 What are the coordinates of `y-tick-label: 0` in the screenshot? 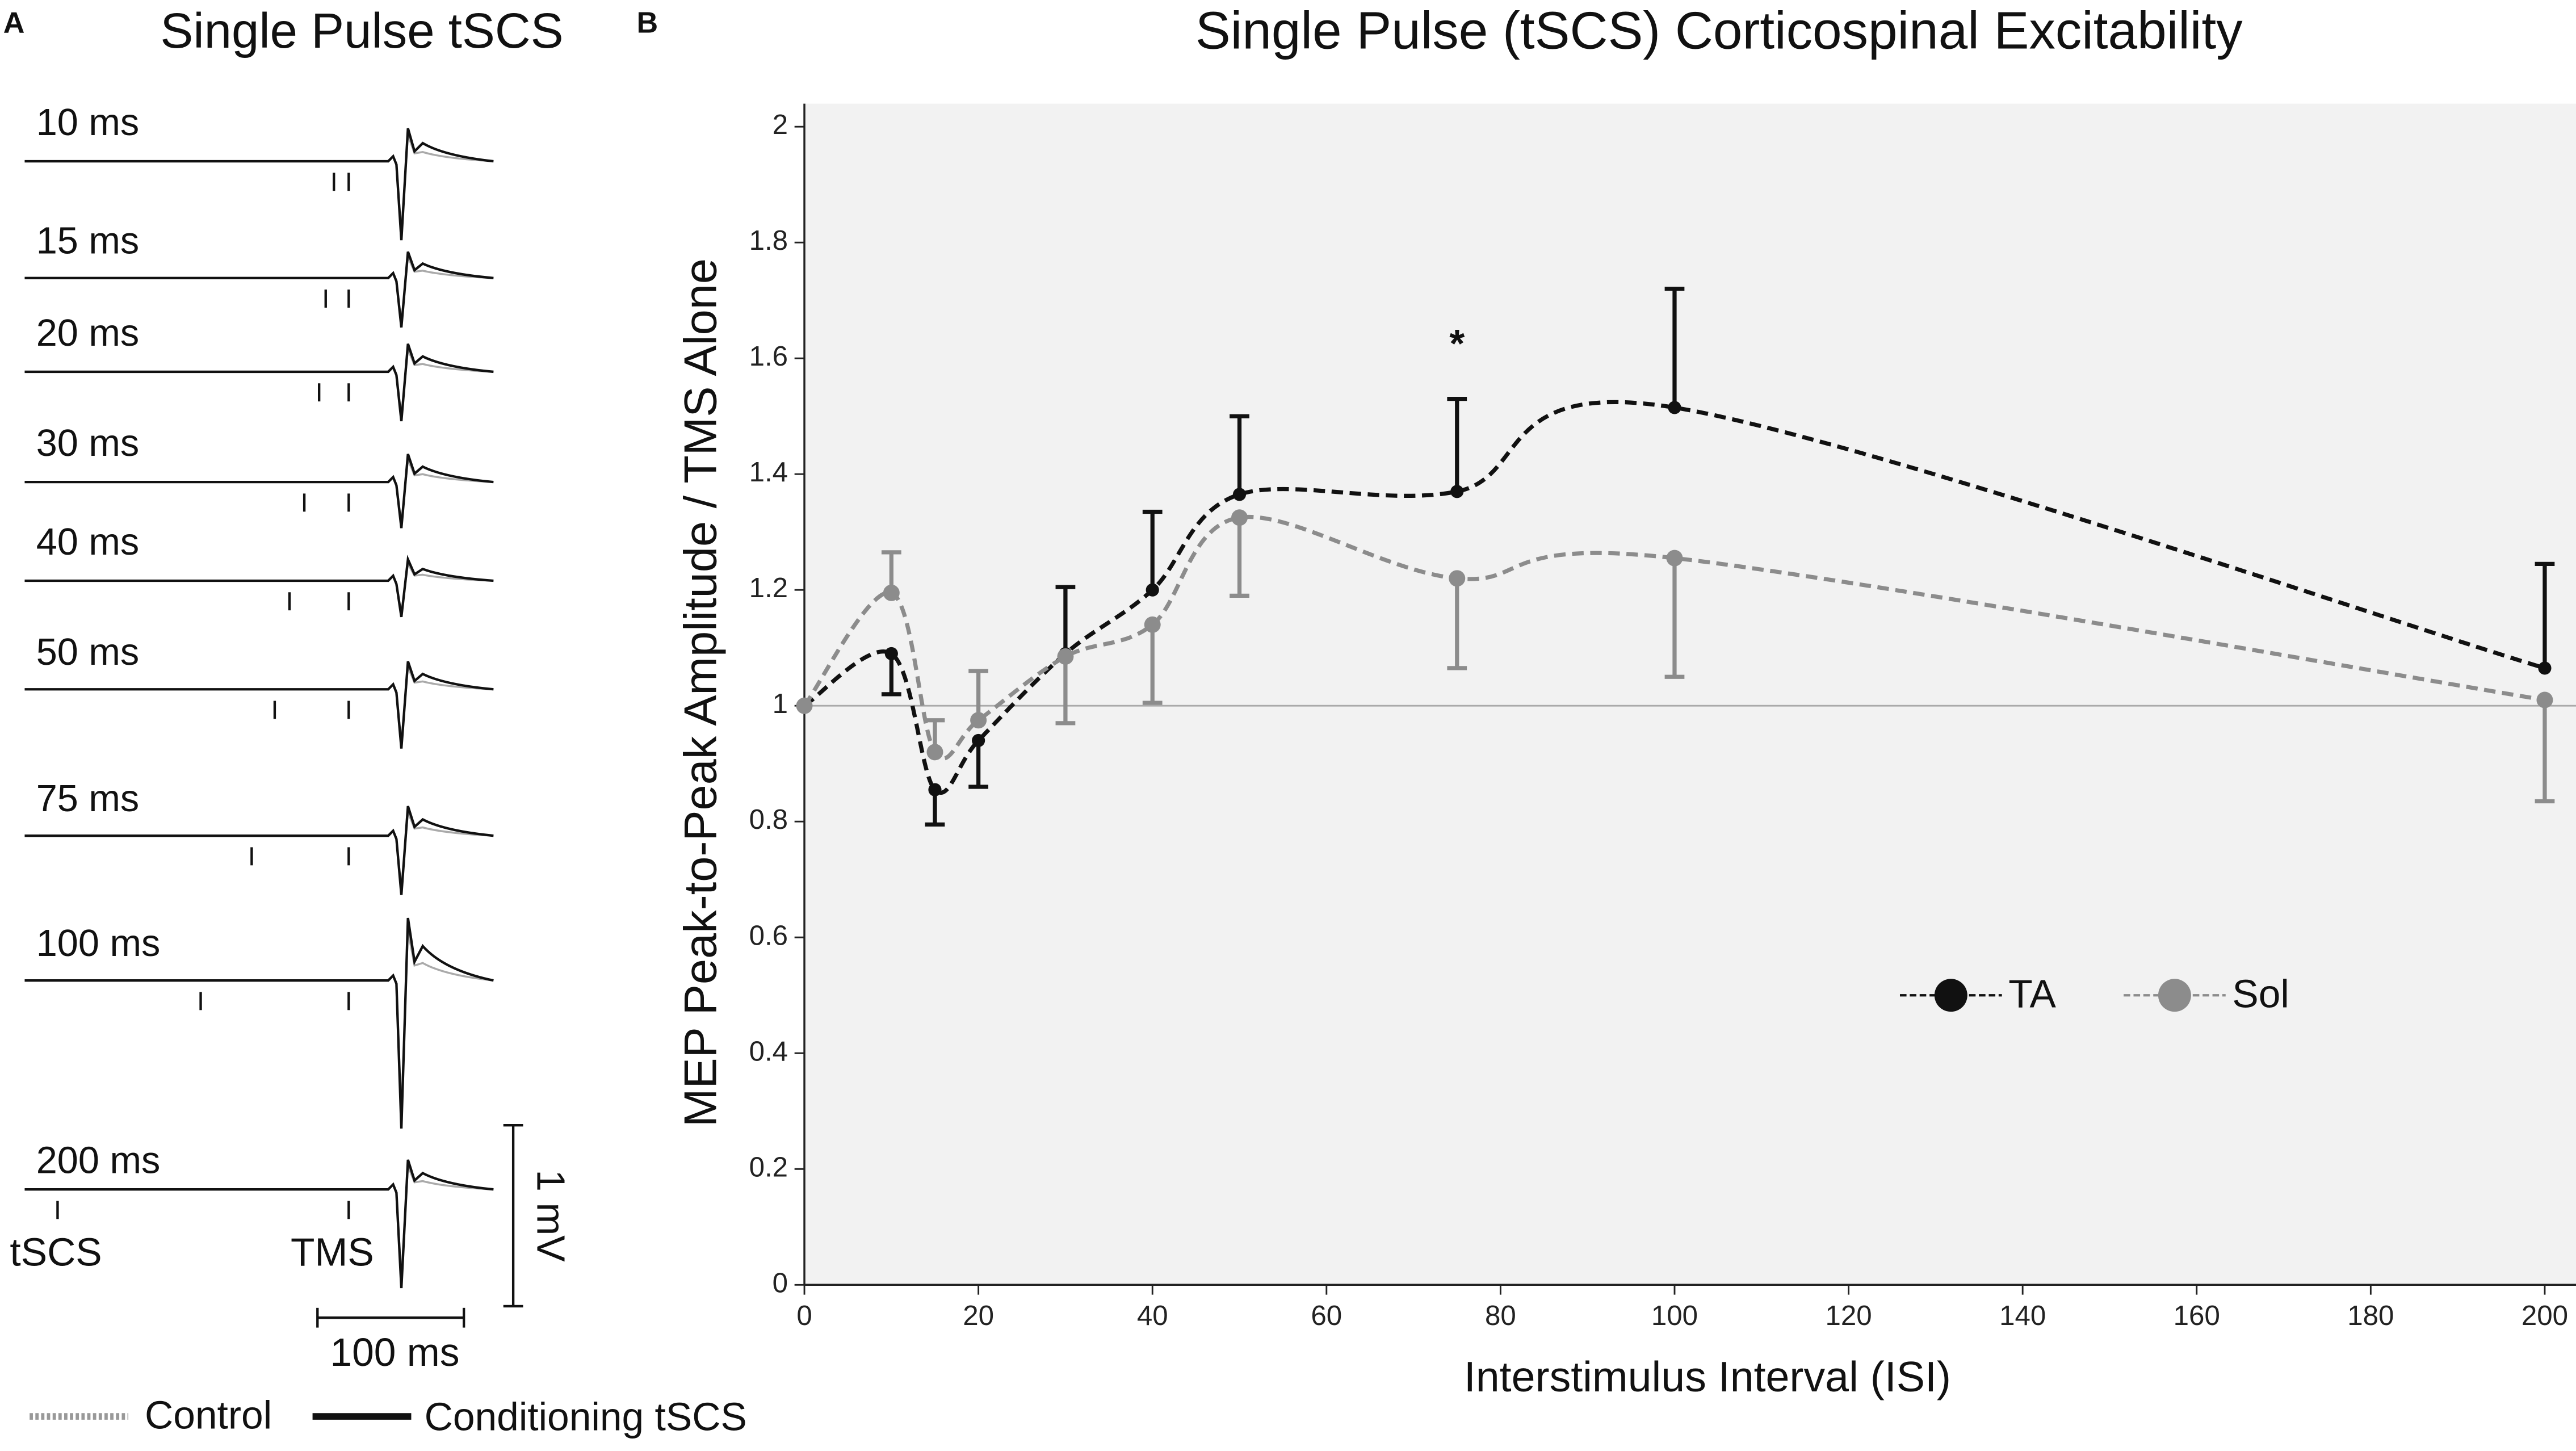 It's located at (781, 1282).